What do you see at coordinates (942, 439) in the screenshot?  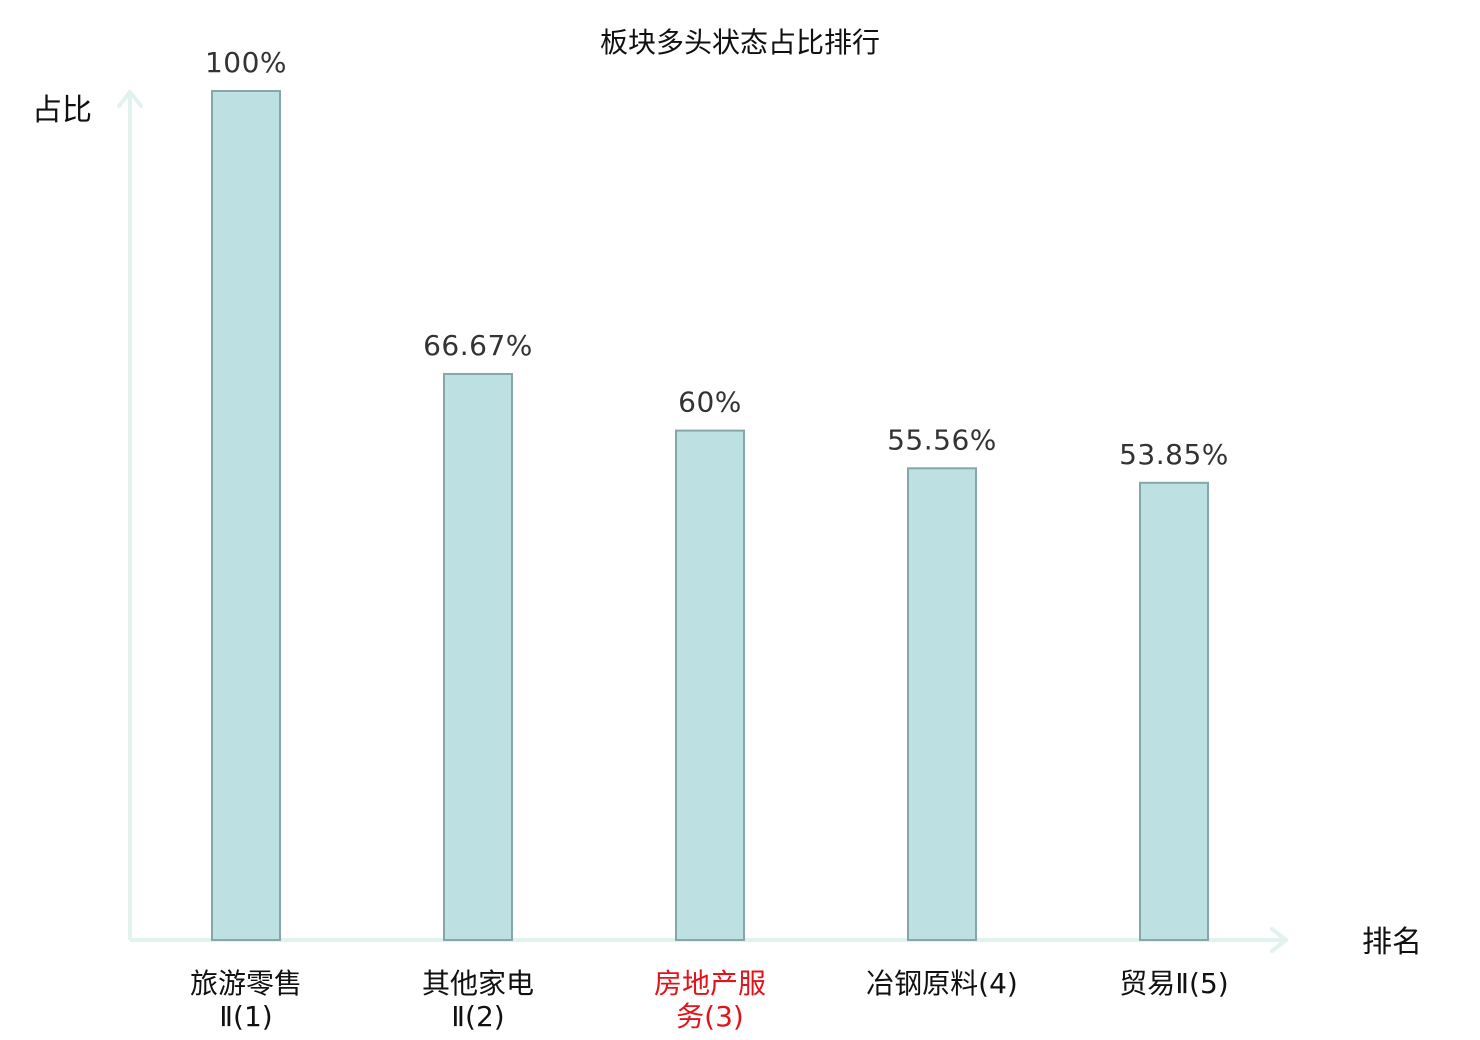 I see `value-label: 55.56%` at bounding box center [942, 439].